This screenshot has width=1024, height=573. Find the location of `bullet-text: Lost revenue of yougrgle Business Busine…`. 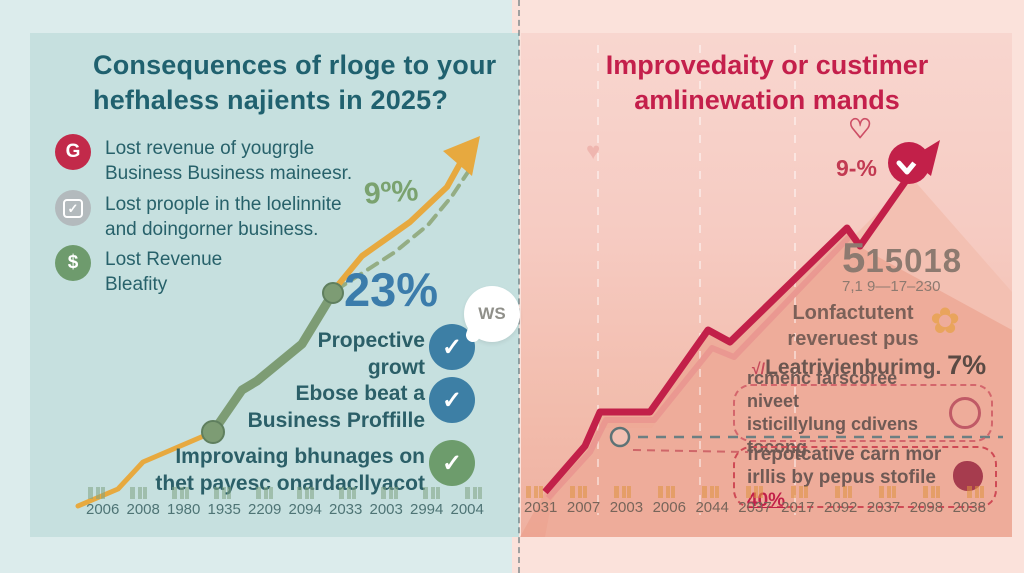

bullet-text: Lost revenue of yougrgle Business Busine… is located at coordinates (228, 160).